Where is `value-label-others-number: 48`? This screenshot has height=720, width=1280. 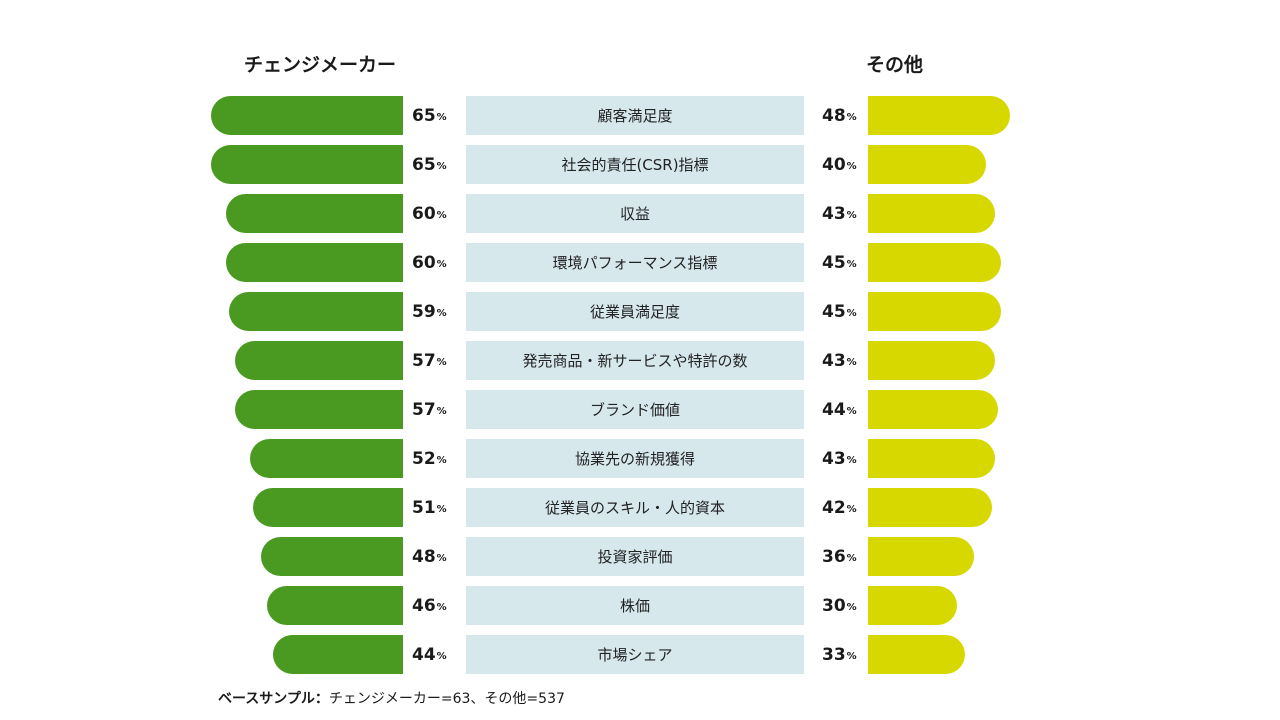
value-label-others-number: 48 is located at coordinates (834, 115).